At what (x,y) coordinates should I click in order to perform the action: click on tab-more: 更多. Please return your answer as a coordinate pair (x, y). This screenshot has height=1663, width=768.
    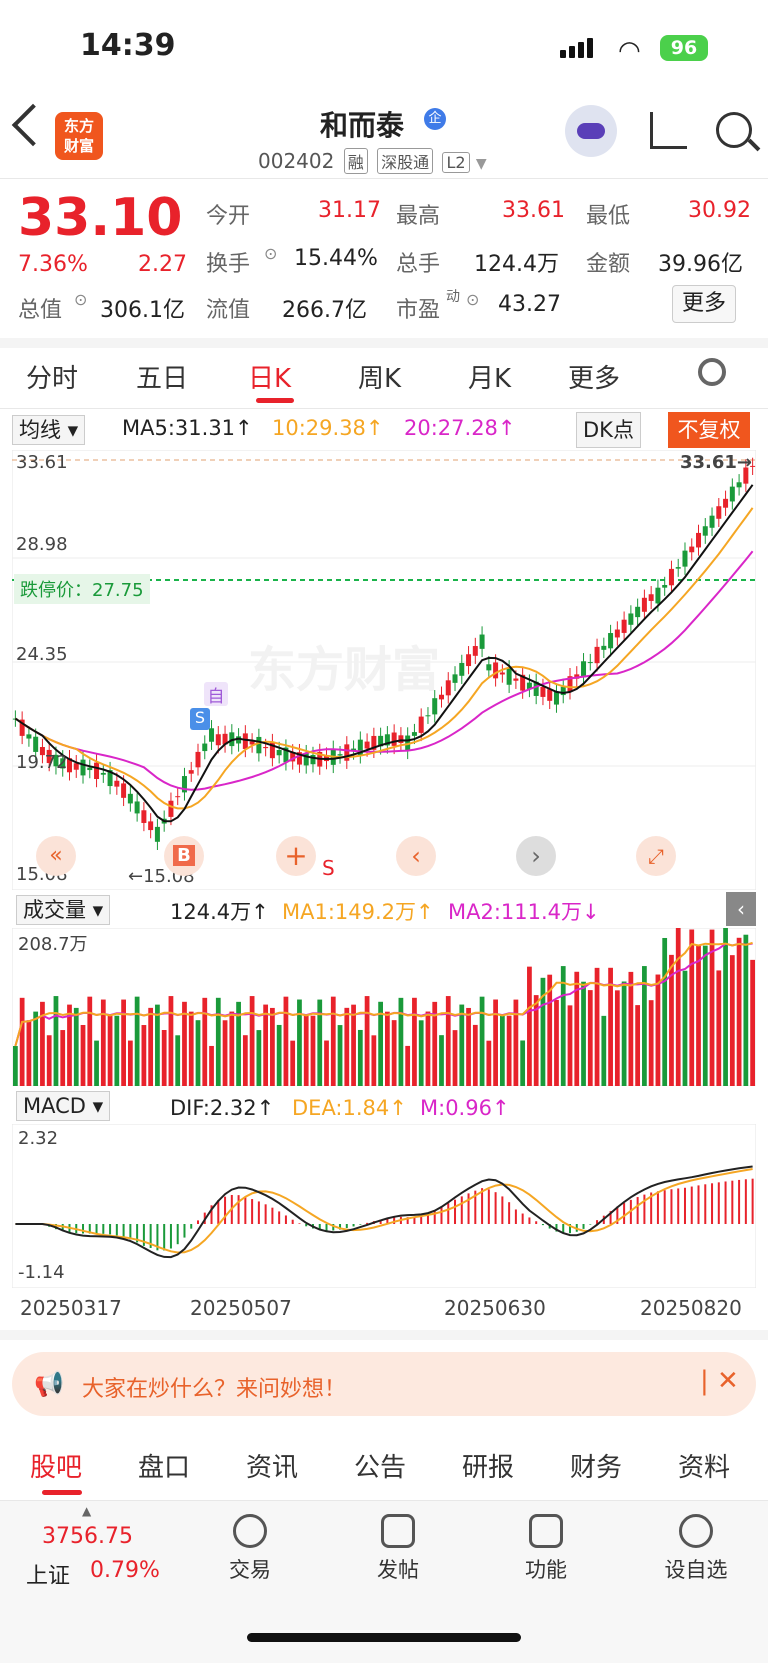
    Looking at the image, I should click on (594, 379).